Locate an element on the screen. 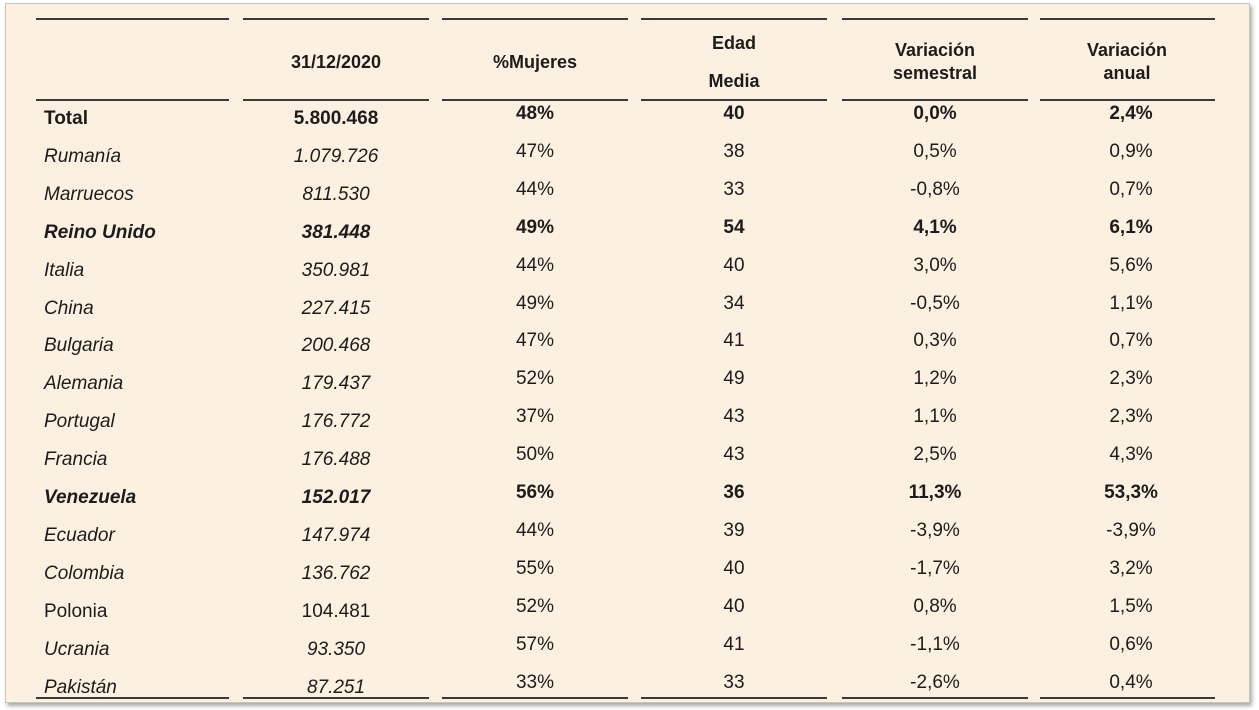  header-var-anual-line1: Variación is located at coordinates (1127, 50).